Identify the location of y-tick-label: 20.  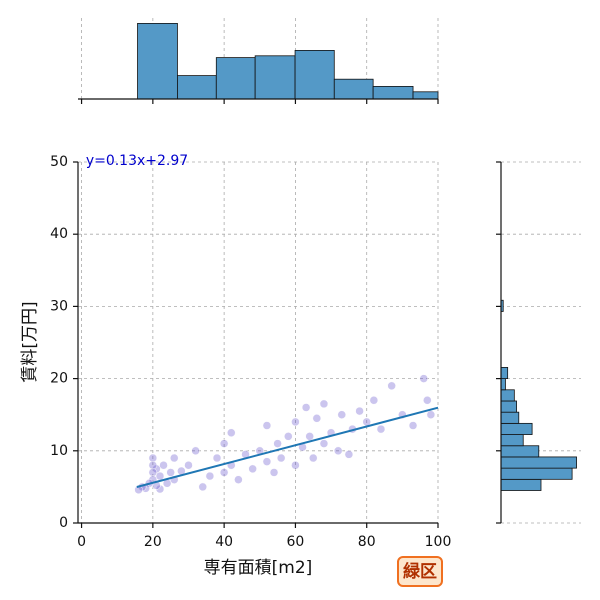
(59, 379).